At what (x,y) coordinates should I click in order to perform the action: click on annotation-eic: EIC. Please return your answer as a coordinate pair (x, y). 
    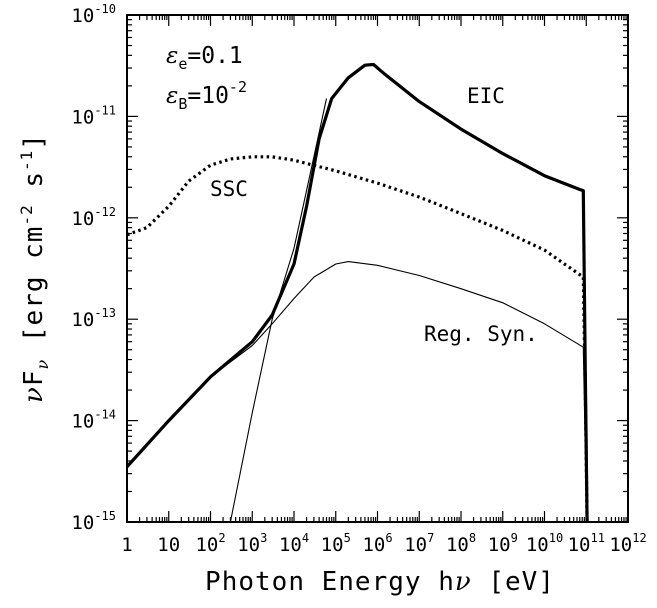
    Looking at the image, I should click on (486, 96).